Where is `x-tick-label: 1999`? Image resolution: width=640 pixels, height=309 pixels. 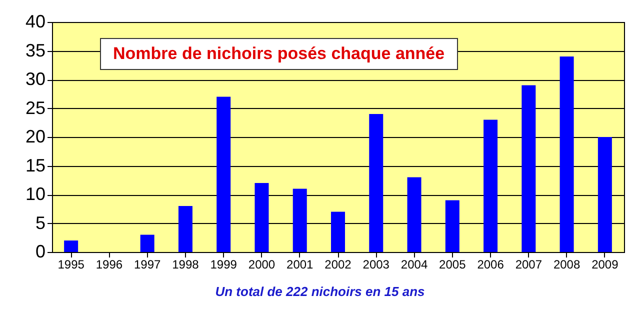
x-tick-label: 1999 is located at coordinates (224, 265).